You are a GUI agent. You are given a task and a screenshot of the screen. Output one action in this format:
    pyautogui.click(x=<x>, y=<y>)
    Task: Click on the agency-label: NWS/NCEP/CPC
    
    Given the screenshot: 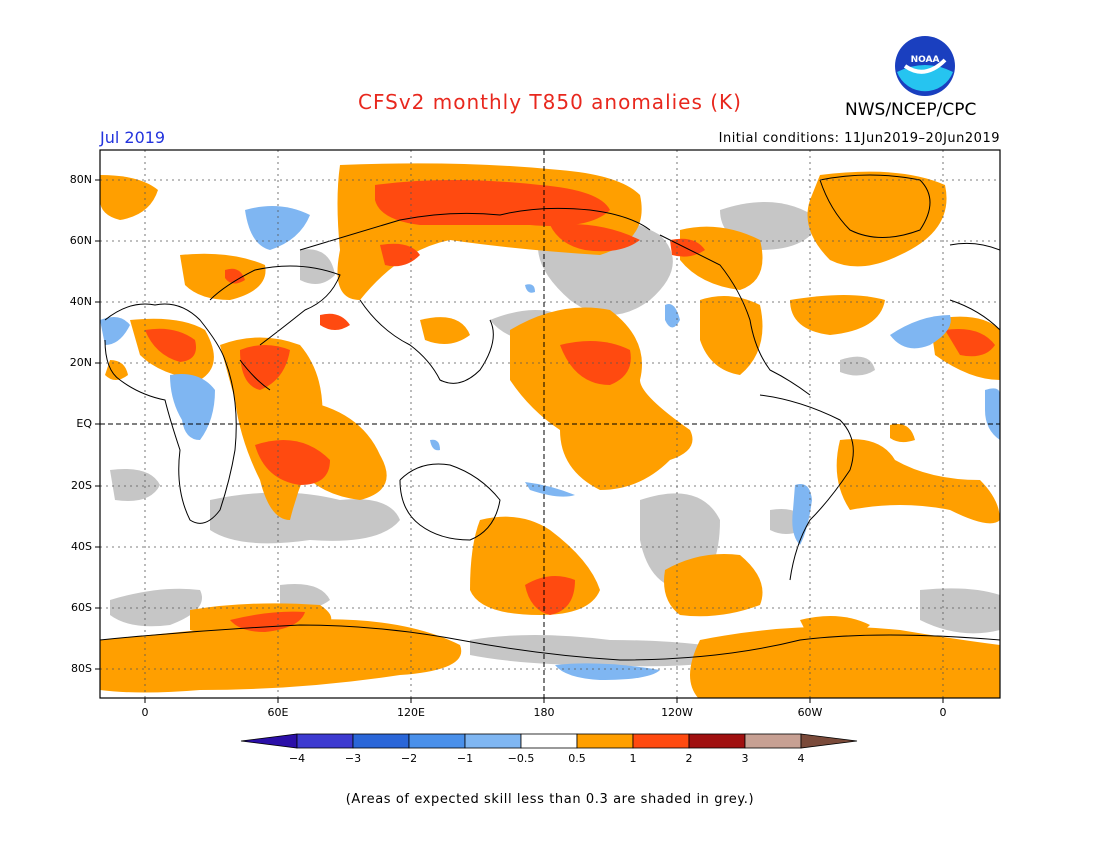 What is the action you would take?
    pyautogui.click(x=911, y=110)
    